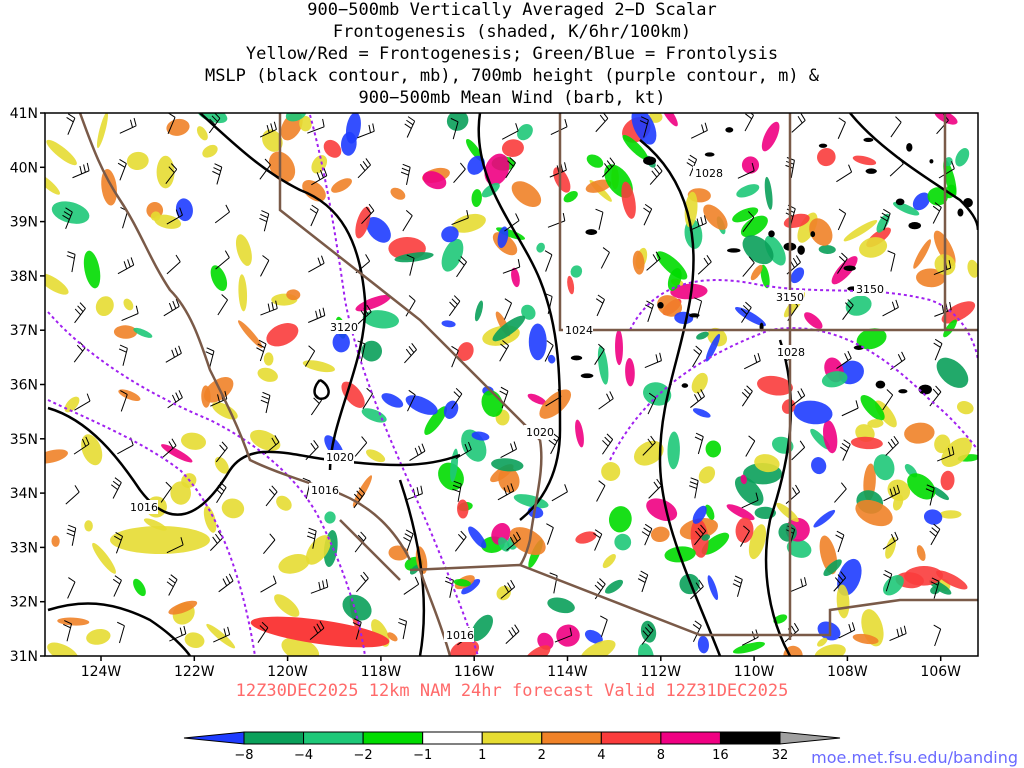 The width and height of the screenshot is (1024, 768). I want to click on lat-tick-label: 40N, so click(24, 168).